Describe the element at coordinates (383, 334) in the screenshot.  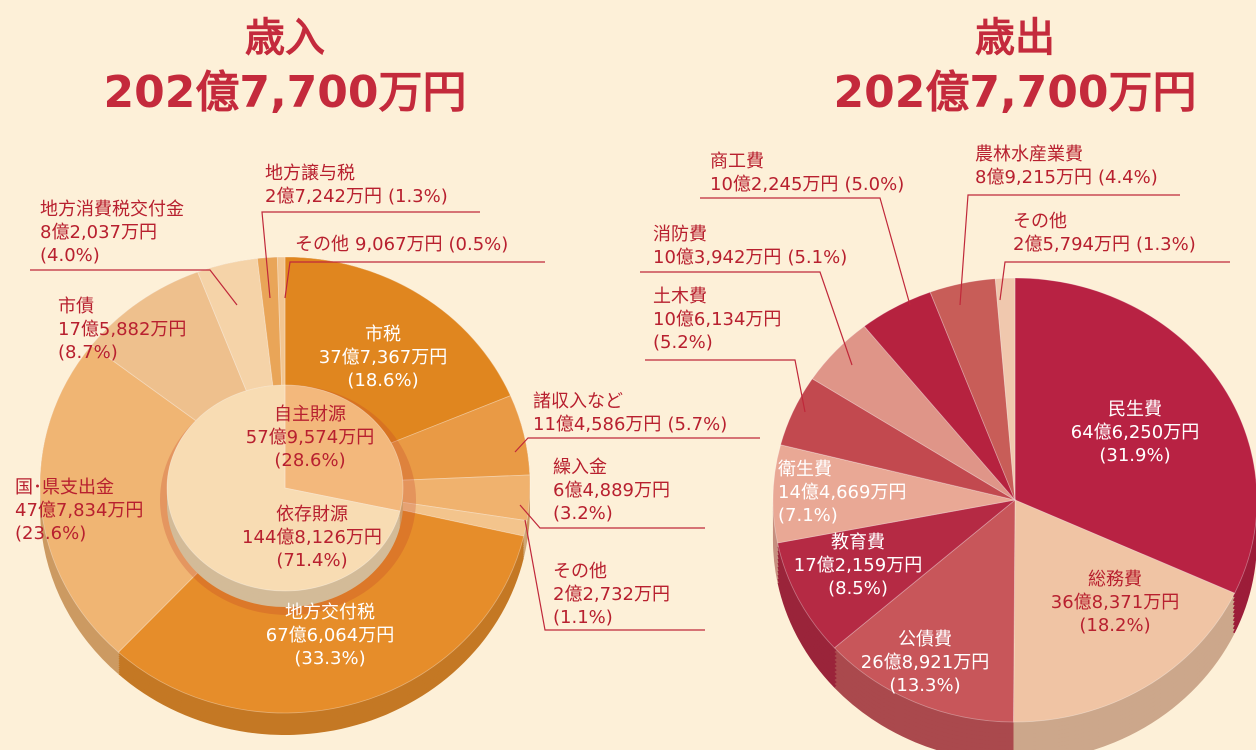
I see `label-name: 市税` at that location.